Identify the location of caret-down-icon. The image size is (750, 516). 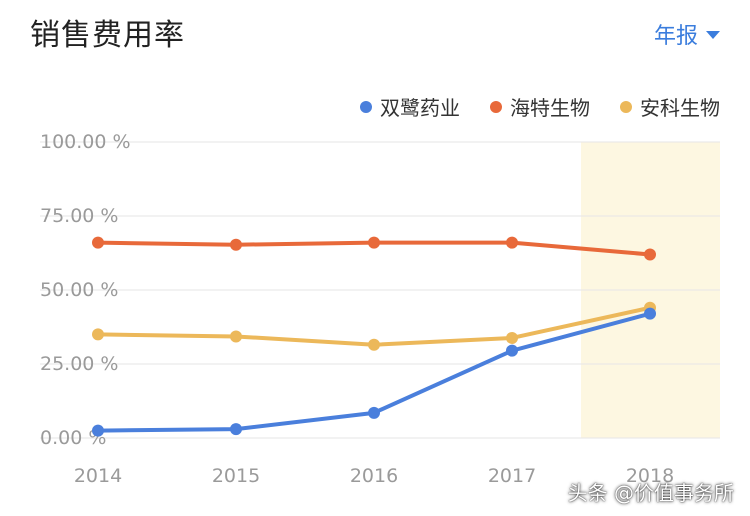
(713, 35).